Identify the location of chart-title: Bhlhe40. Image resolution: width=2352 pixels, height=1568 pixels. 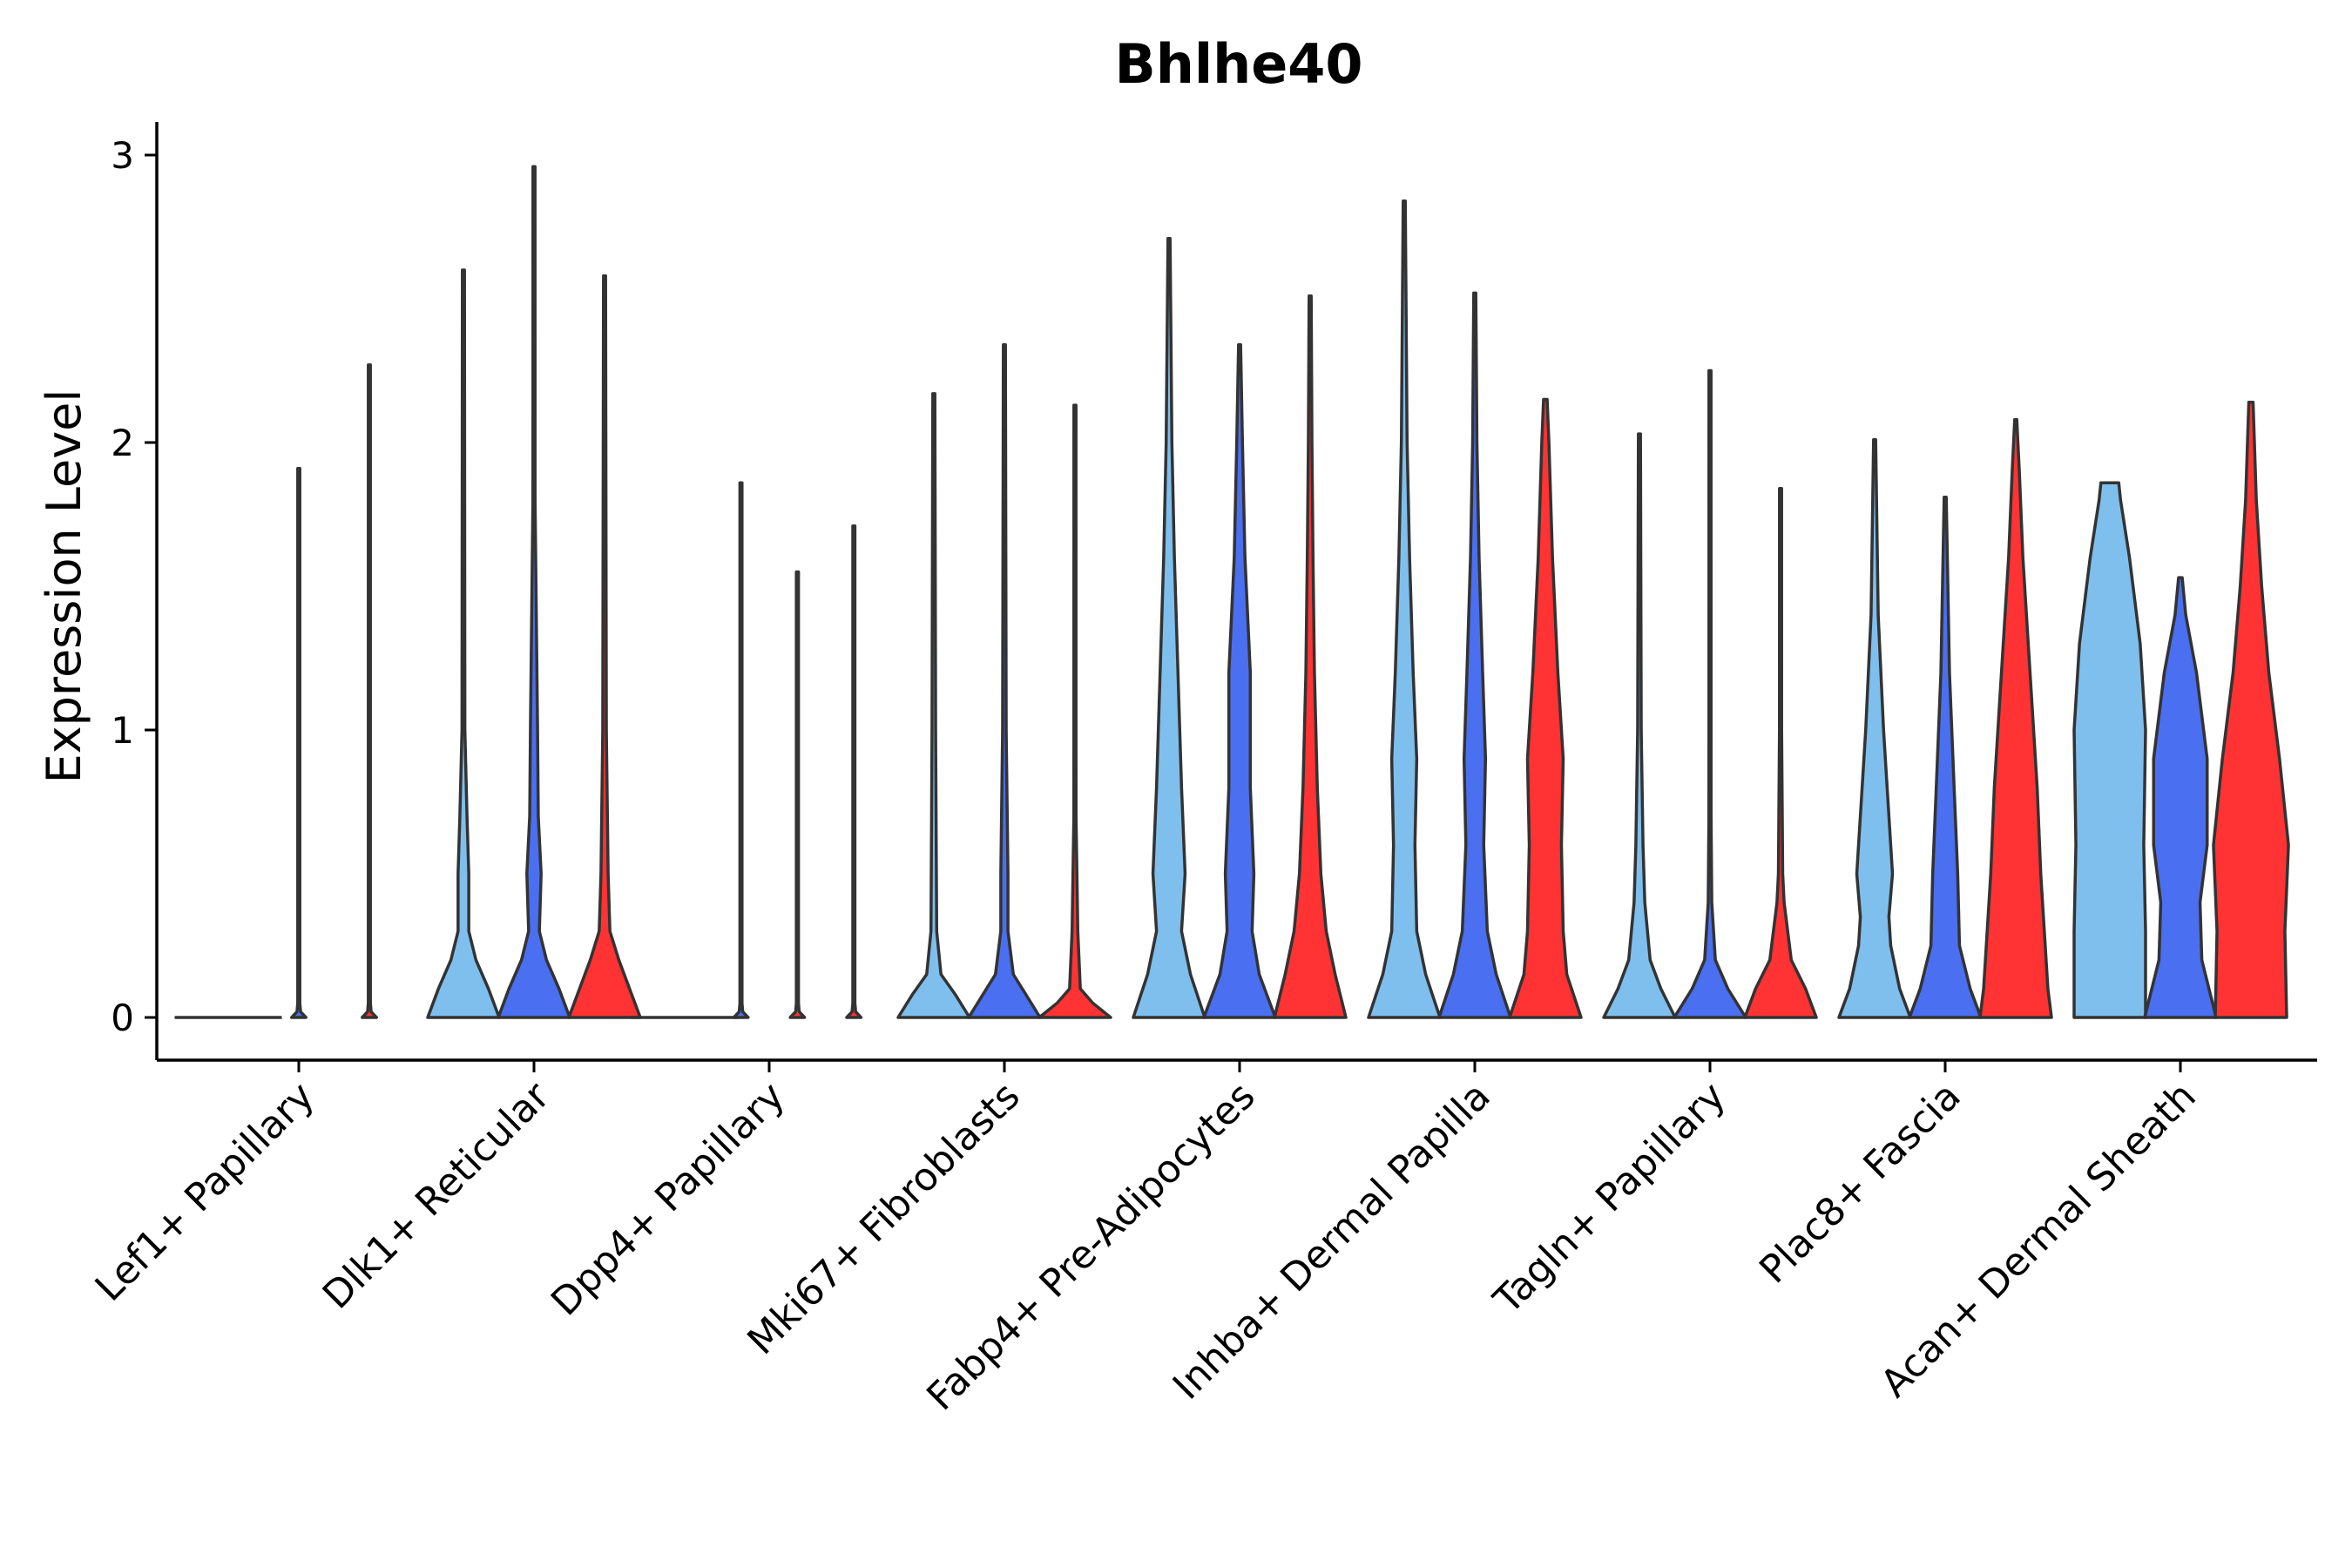
(1238, 64).